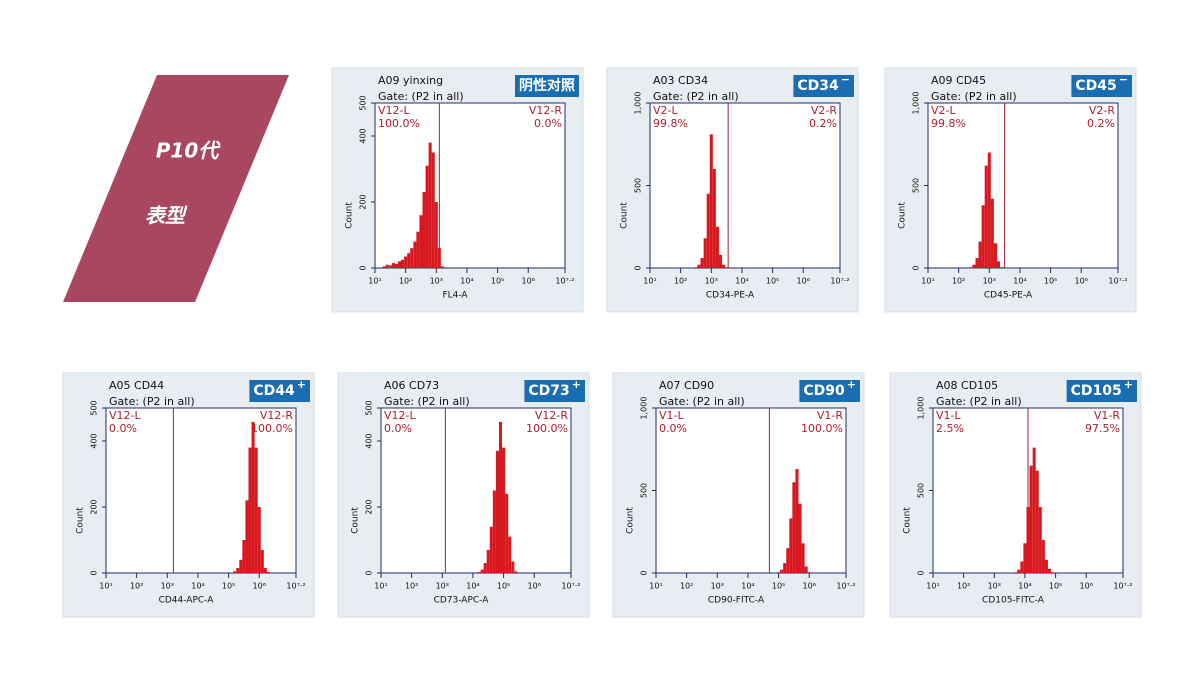 The image size is (1189, 694). I want to click on badge-sign: −, so click(845, 79).